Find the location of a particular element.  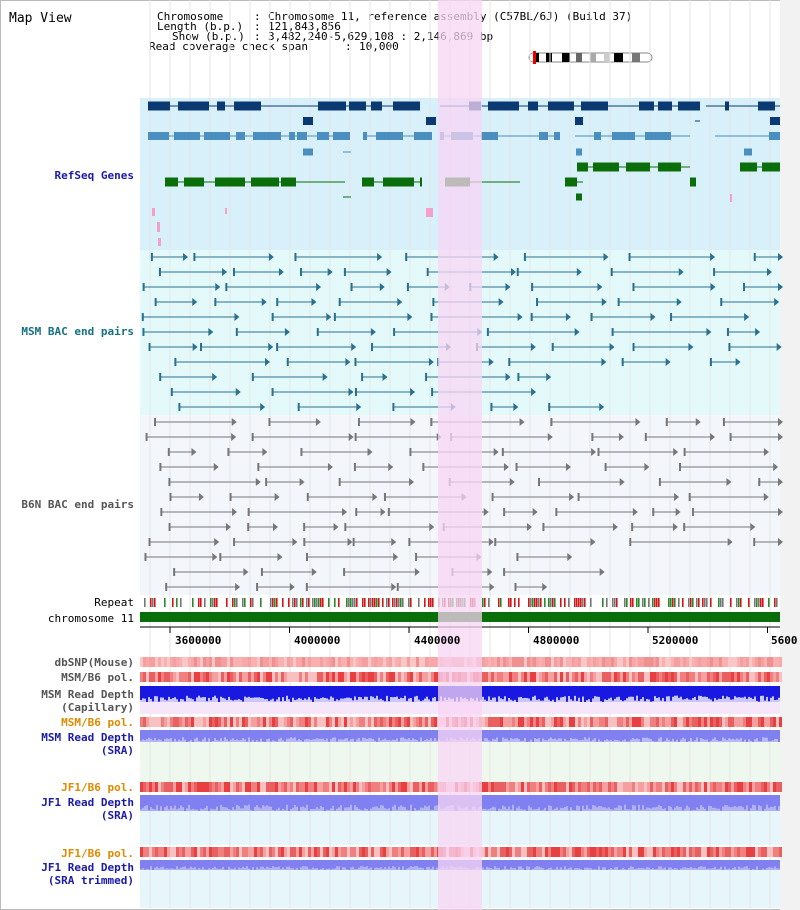

jf1-read-depth-trim-label: JF1 Read Depth is located at coordinates (87, 867).